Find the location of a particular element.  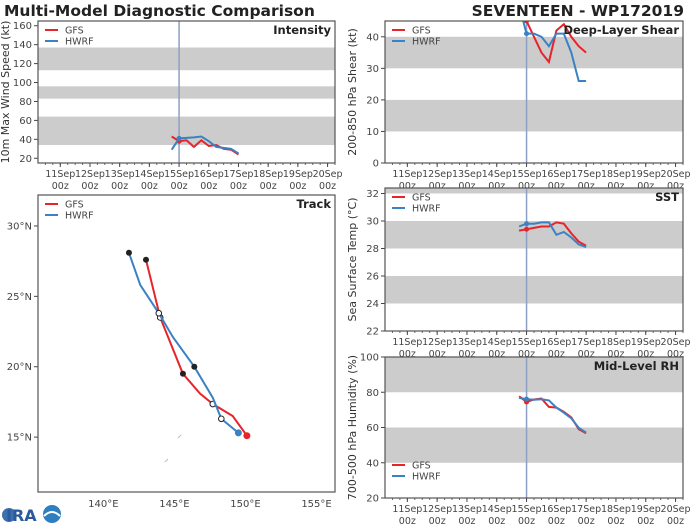

figure-title: Multi-Model Diagnostic Comparison is located at coordinates (159, 11).